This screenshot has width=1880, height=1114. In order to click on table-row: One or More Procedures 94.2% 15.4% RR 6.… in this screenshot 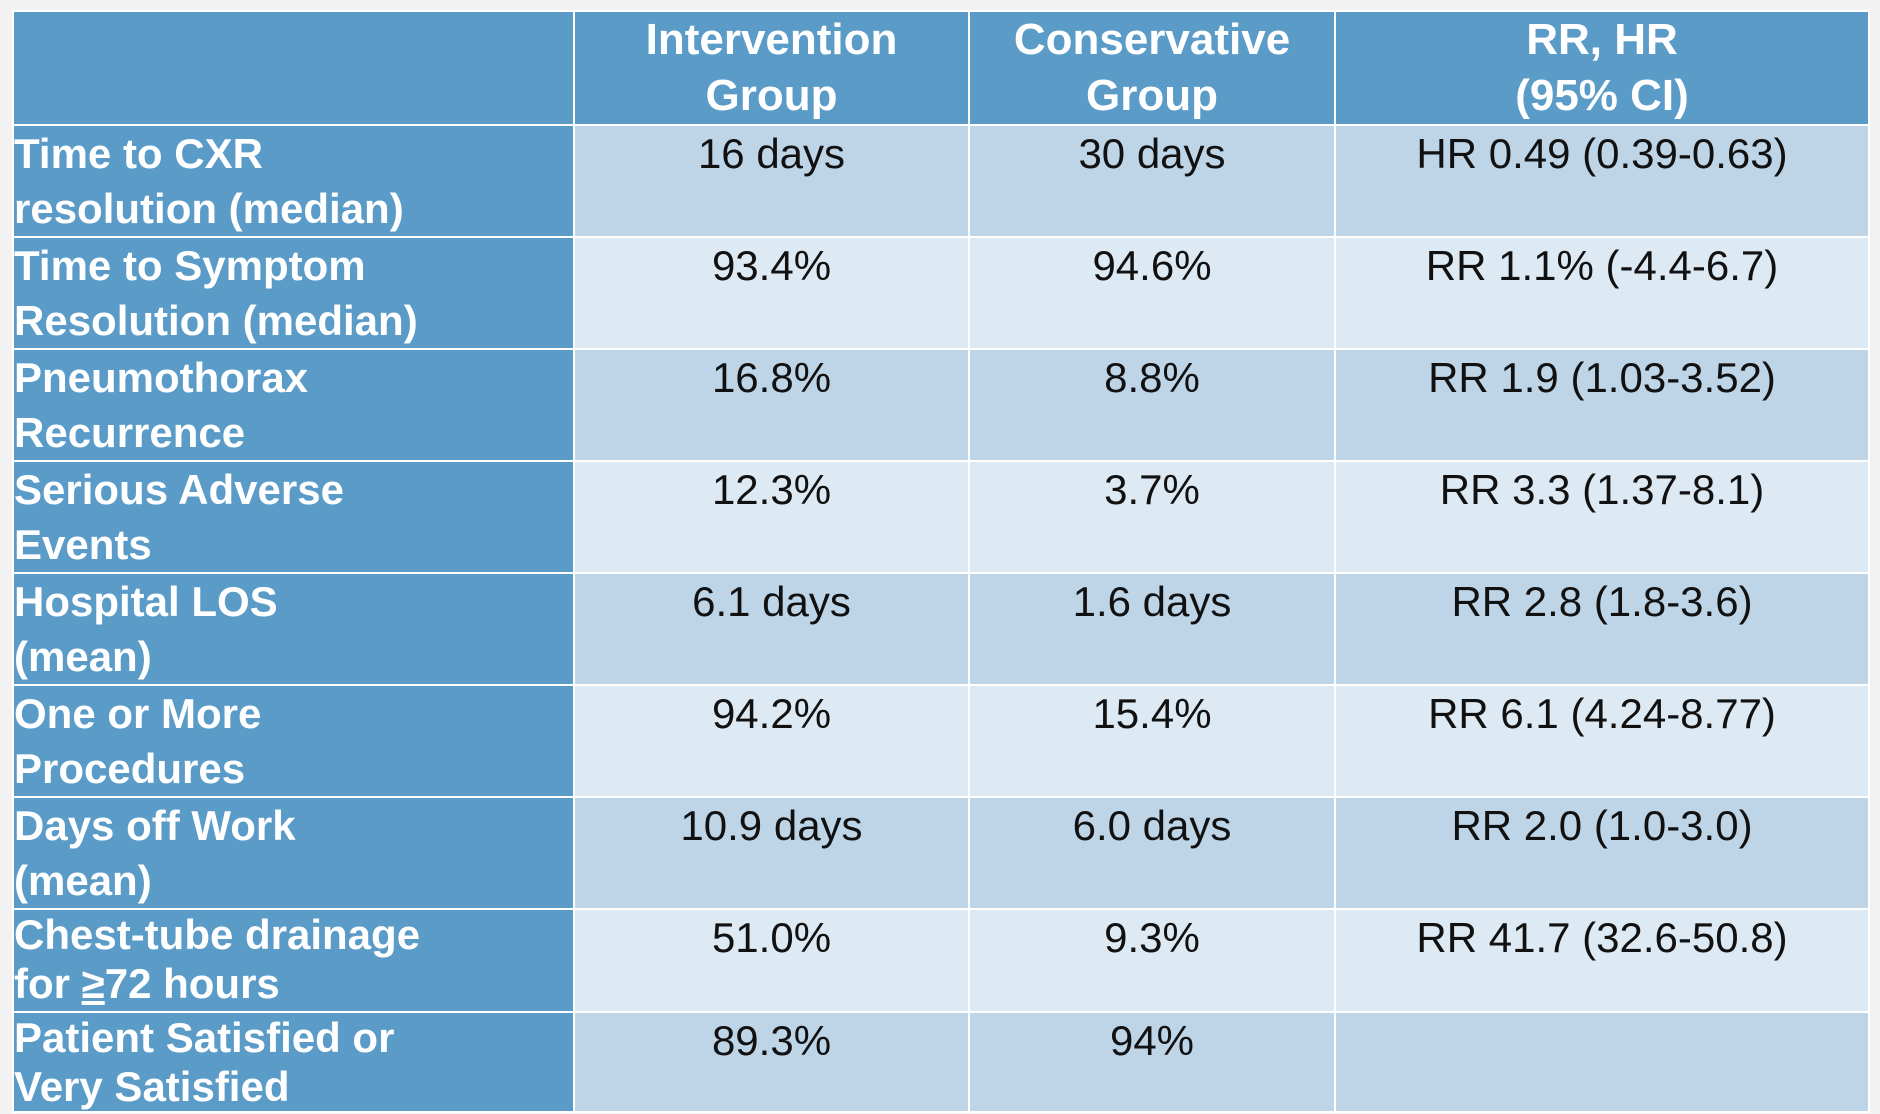, I will do `click(941, 741)`.